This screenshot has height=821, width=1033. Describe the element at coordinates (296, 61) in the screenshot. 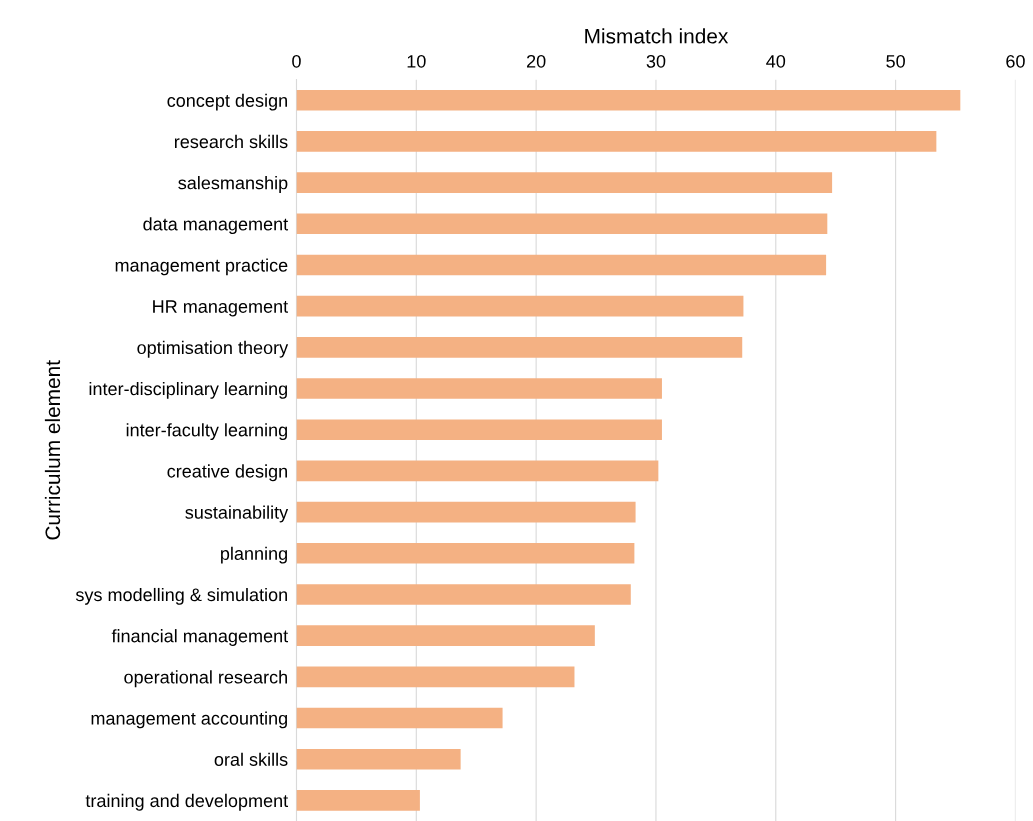

I see `x-tick-label: 0` at that location.